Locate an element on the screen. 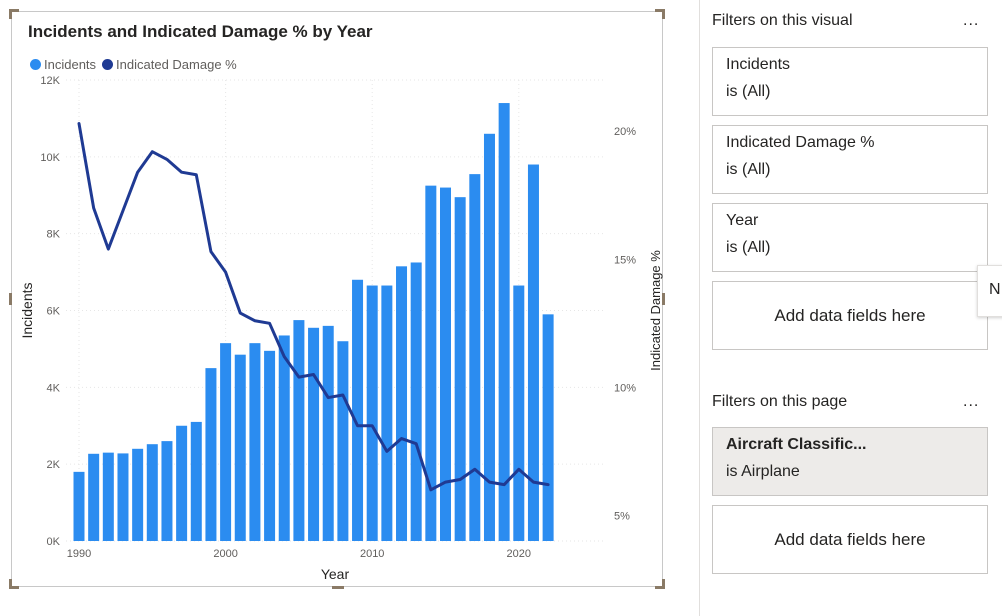  bar-incidents-1993 is located at coordinates (123, 497).